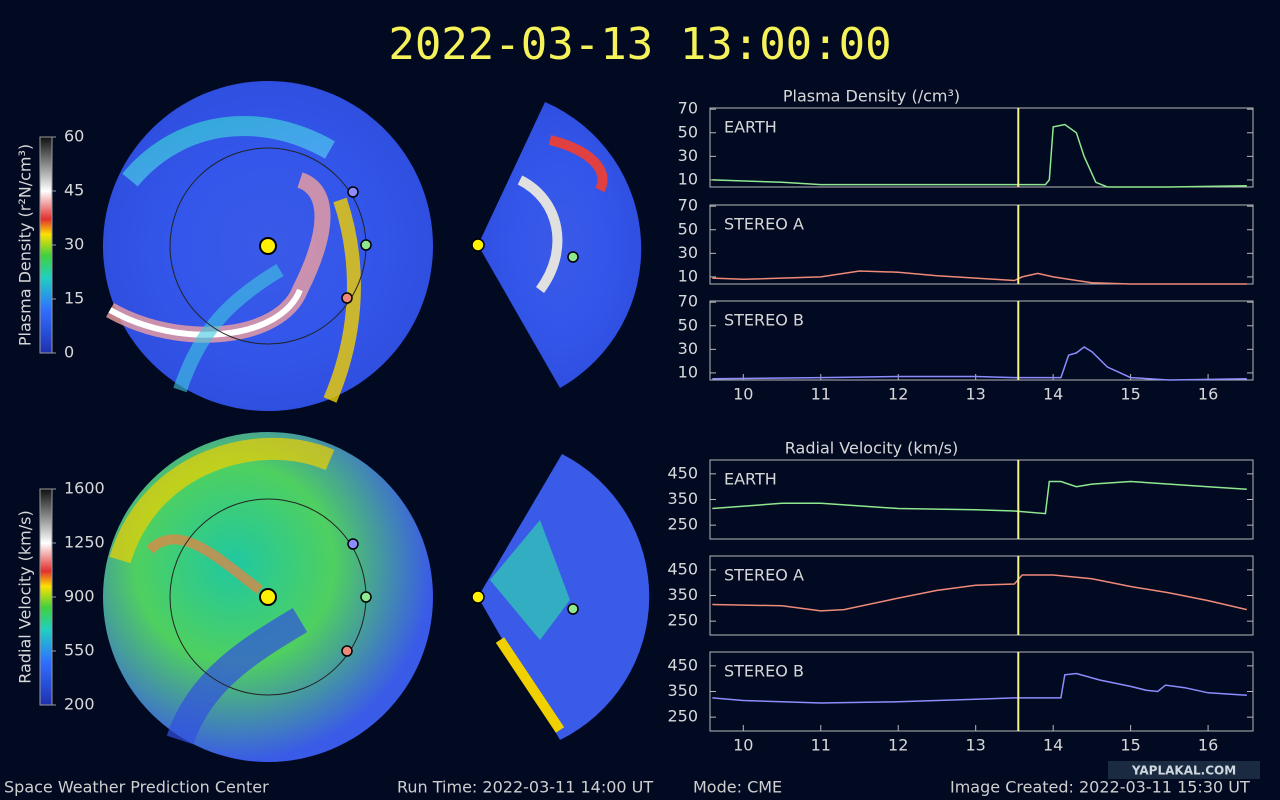 Image resolution: width=1280 pixels, height=800 pixels. Describe the element at coordinates (74, 190) in the screenshot. I see `colorbar-tick-label: 45` at that location.